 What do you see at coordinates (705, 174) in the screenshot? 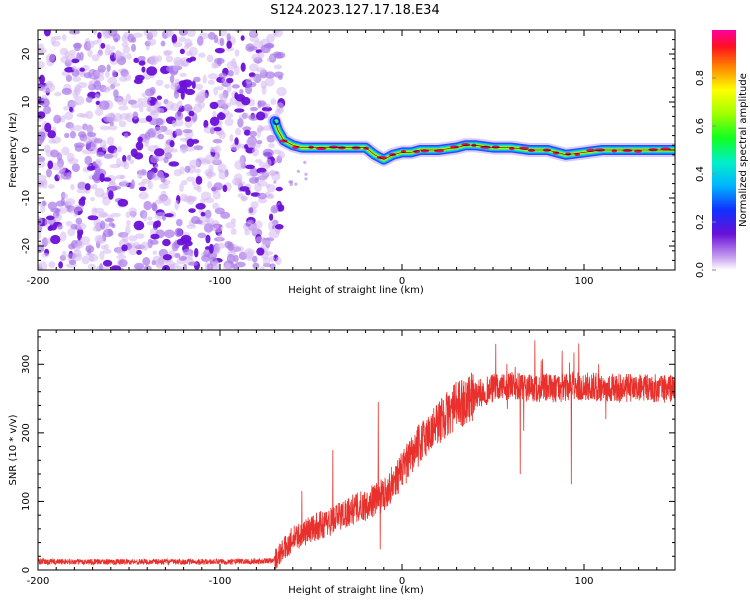
I see `colorbar-ticks: 0.0 0.2 0.4 0.6 0.8` at bounding box center [705, 174].